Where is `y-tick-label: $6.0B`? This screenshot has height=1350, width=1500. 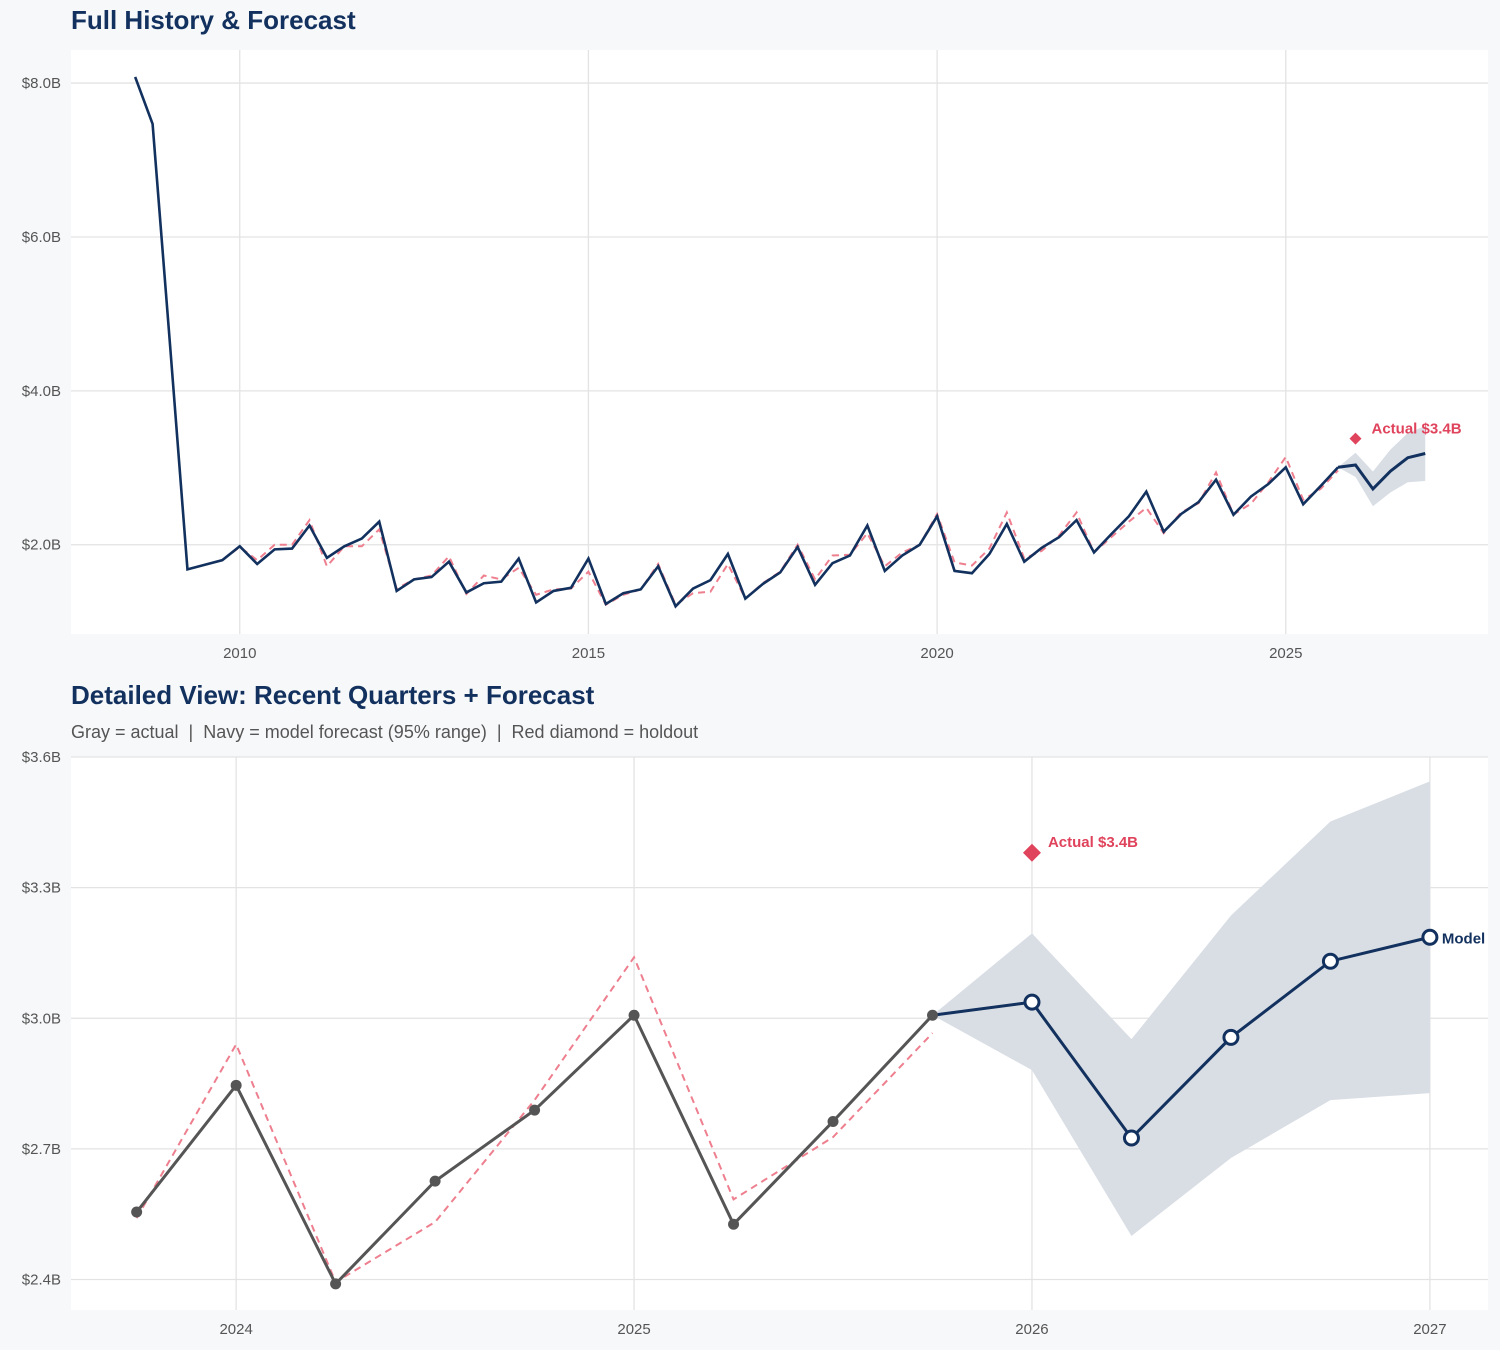 y-tick-label: $6.0B is located at coordinates (41, 237).